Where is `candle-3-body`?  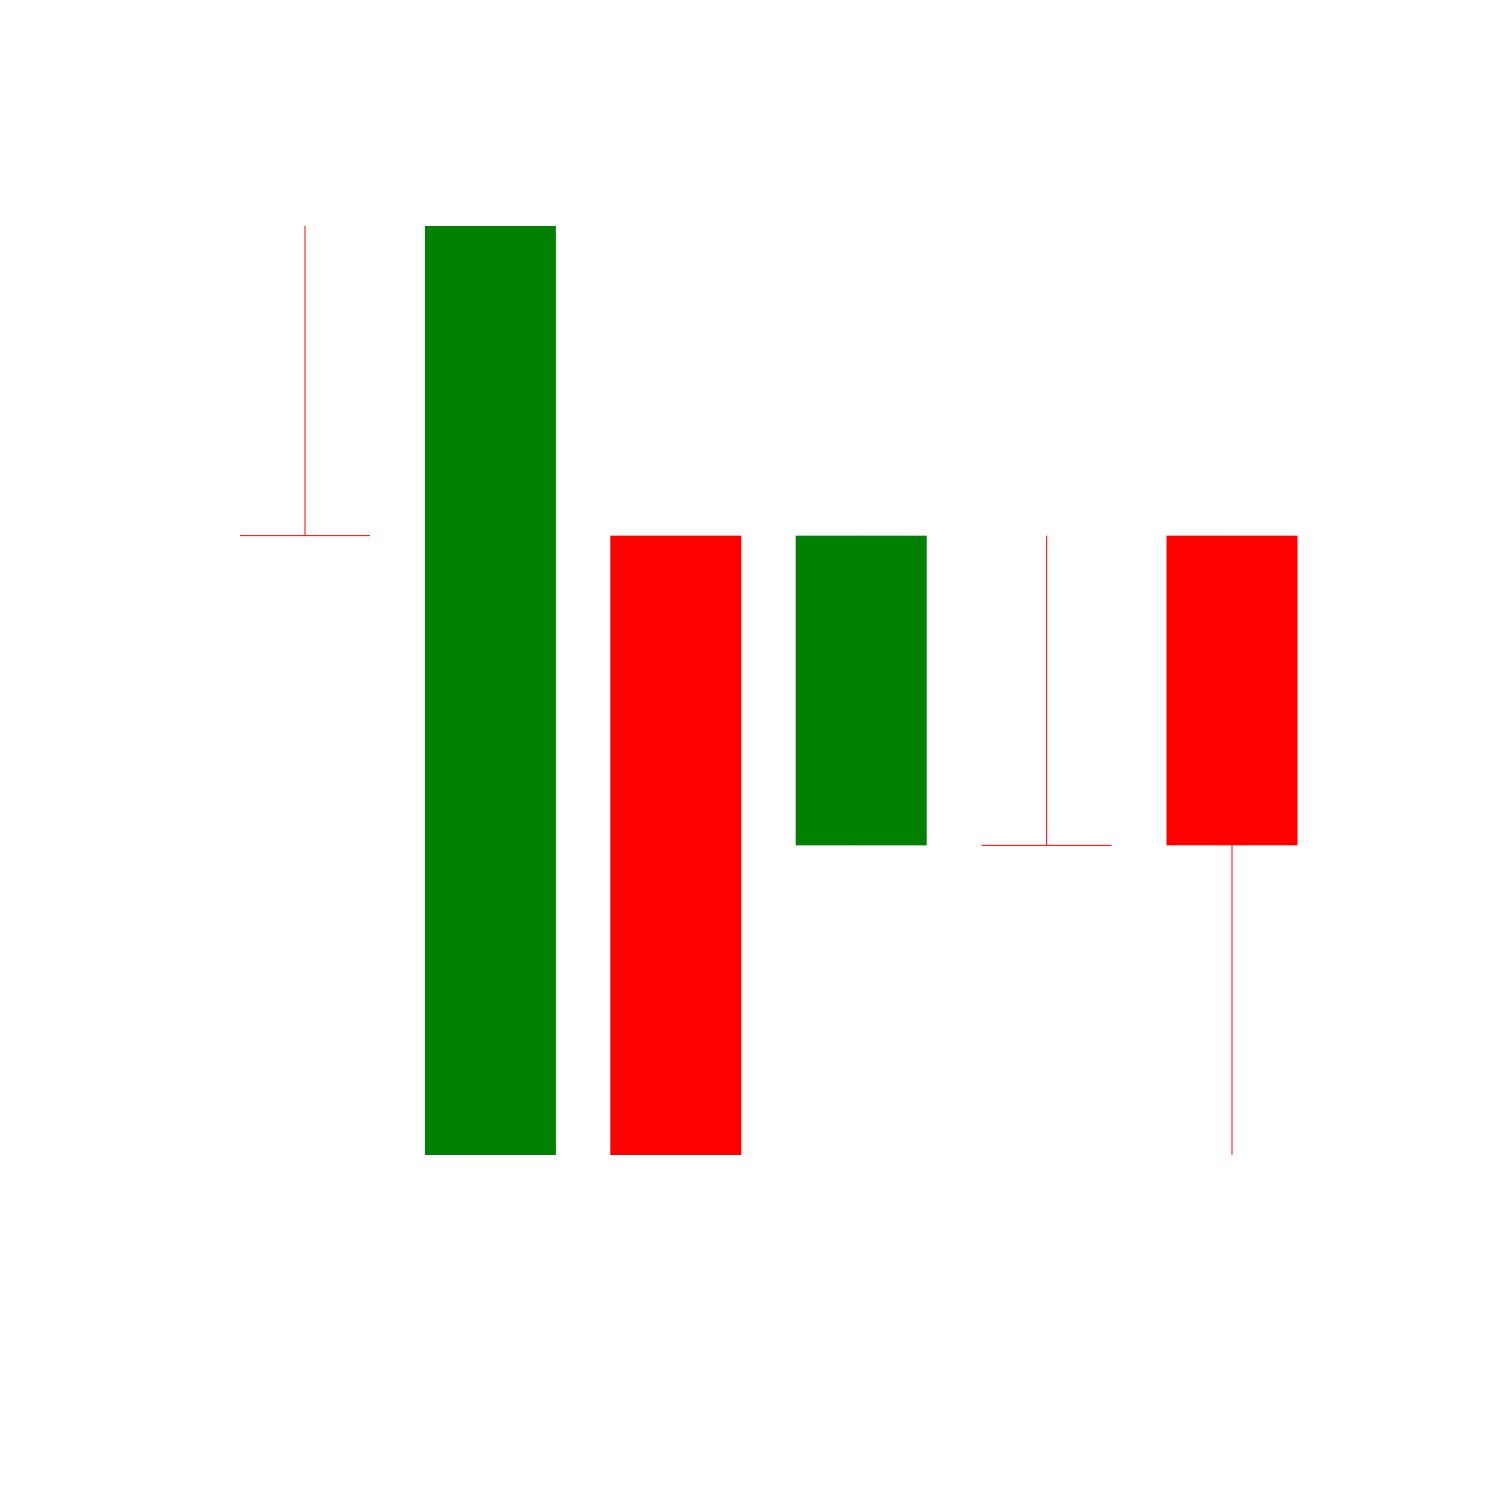 candle-3-body is located at coordinates (676, 845).